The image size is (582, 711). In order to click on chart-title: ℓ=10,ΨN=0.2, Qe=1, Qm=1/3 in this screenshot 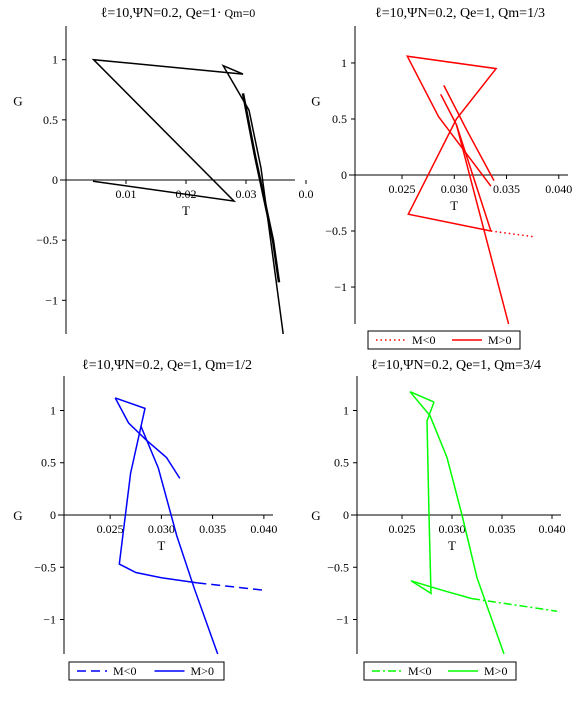, I will do `click(460, 13)`.